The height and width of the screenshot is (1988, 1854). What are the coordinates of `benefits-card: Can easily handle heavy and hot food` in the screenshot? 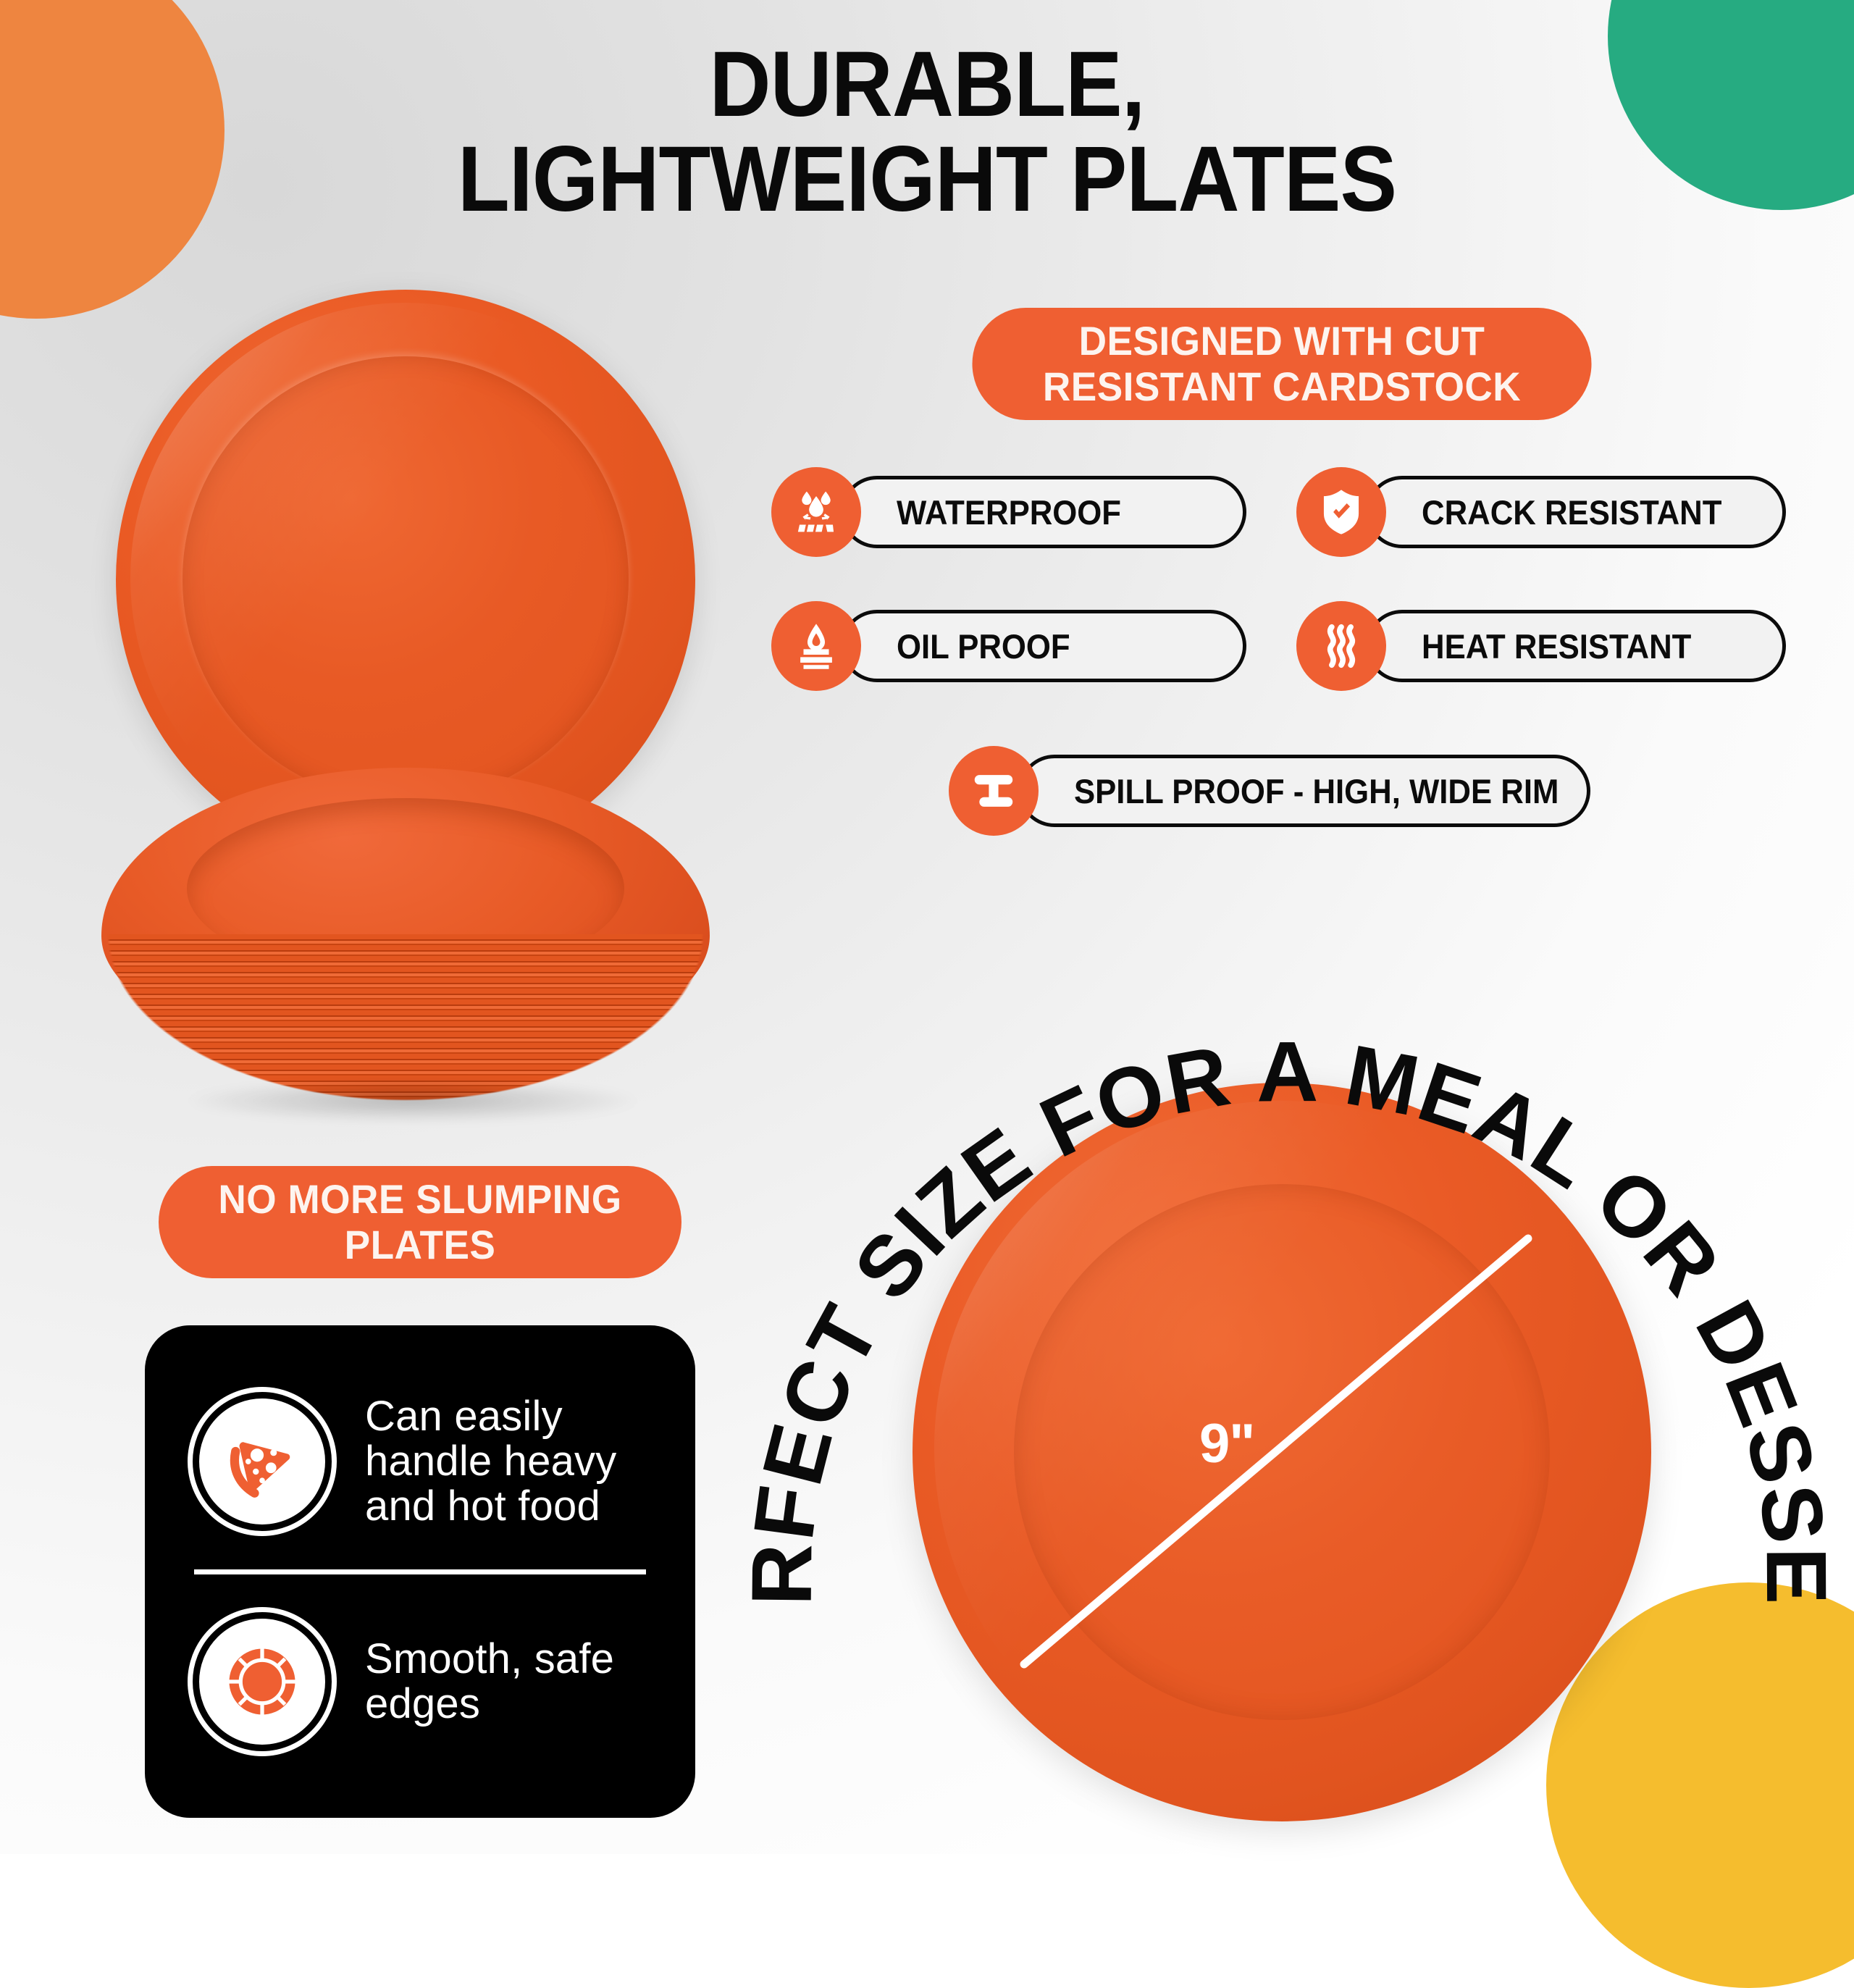 It's located at (420, 1571).